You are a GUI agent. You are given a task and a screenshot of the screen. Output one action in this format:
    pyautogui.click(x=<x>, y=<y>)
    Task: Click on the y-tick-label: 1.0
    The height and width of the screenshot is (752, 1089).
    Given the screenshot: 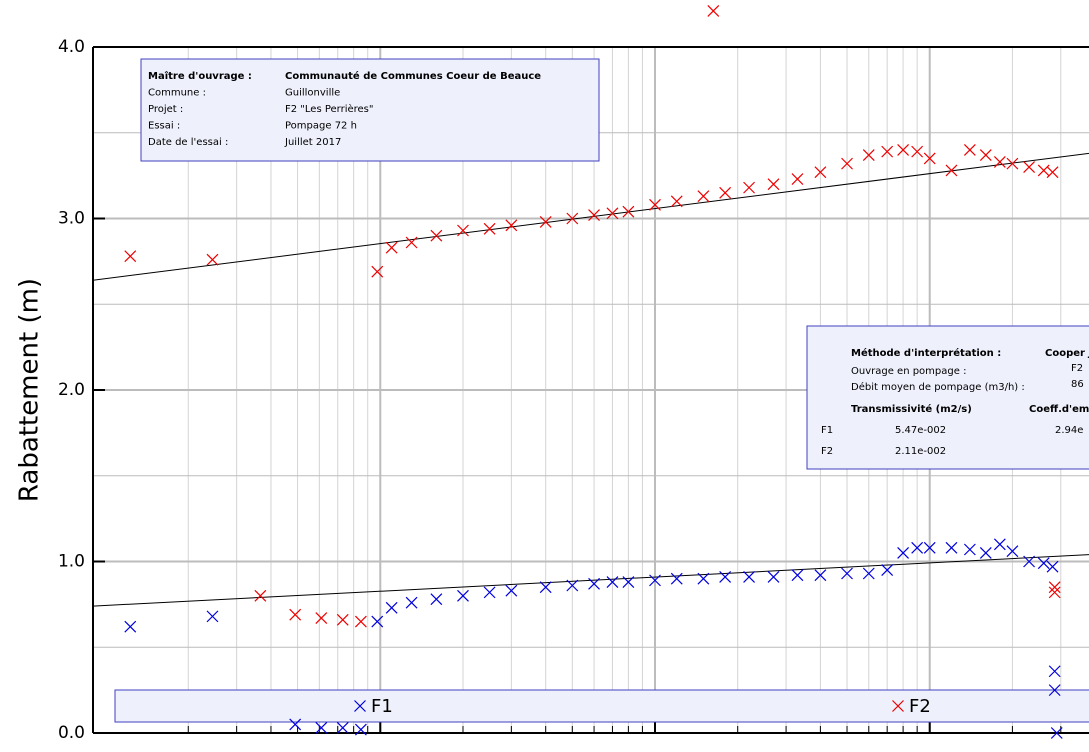 What is the action you would take?
    pyautogui.click(x=71, y=562)
    